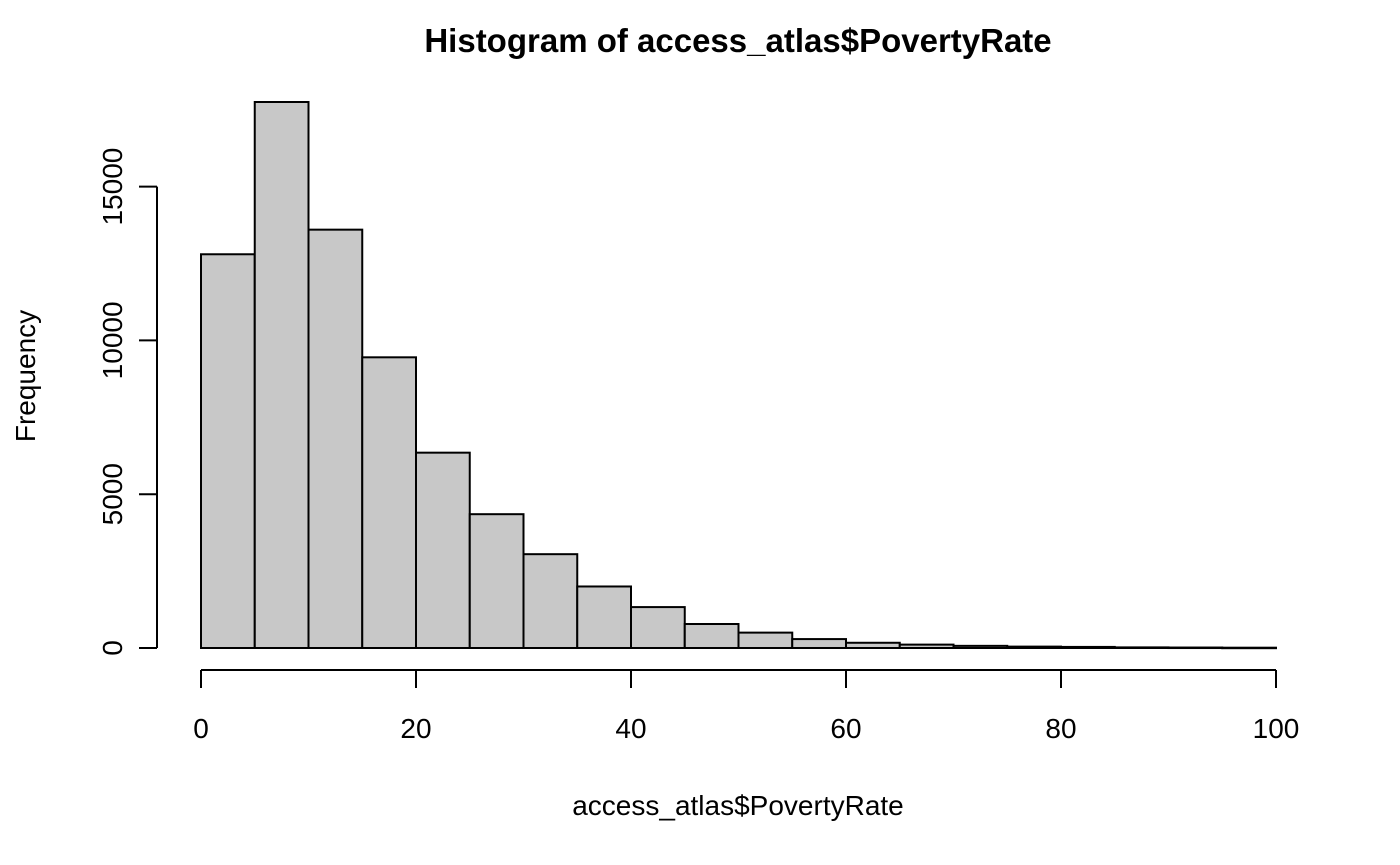 This screenshot has height=865, width=1400. Describe the element at coordinates (112, 494) in the screenshot. I see `y-tick-label: 5000` at that location.